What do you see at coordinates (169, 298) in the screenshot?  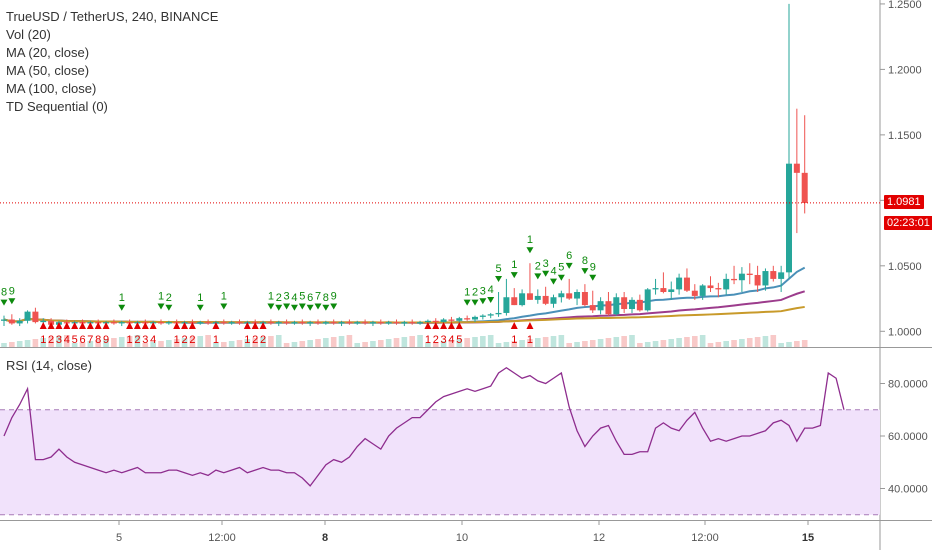 I see `td-buy-count: 2` at bounding box center [169, 298].